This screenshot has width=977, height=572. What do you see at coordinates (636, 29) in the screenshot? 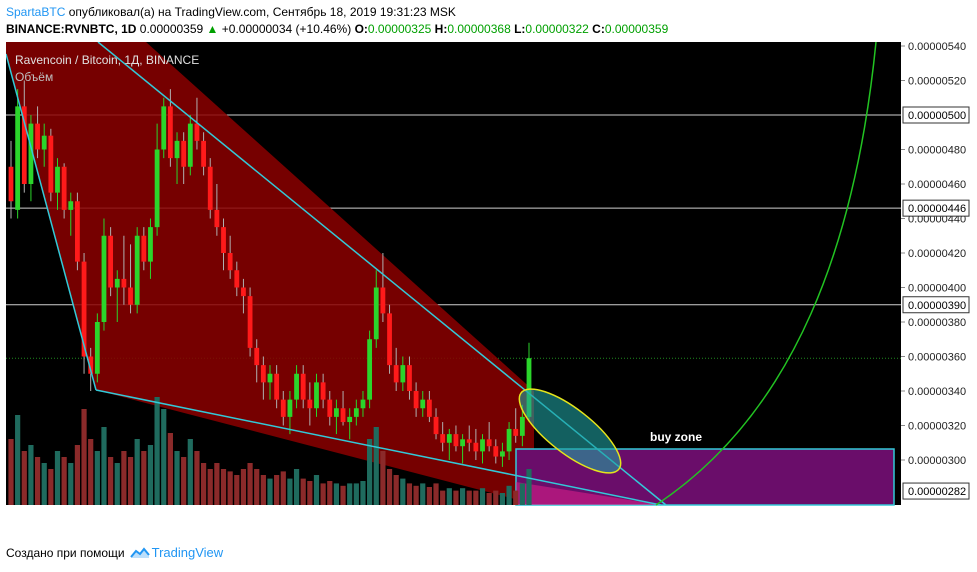
I see `close-value: 0.00000359` at bounding box center [636, 29].